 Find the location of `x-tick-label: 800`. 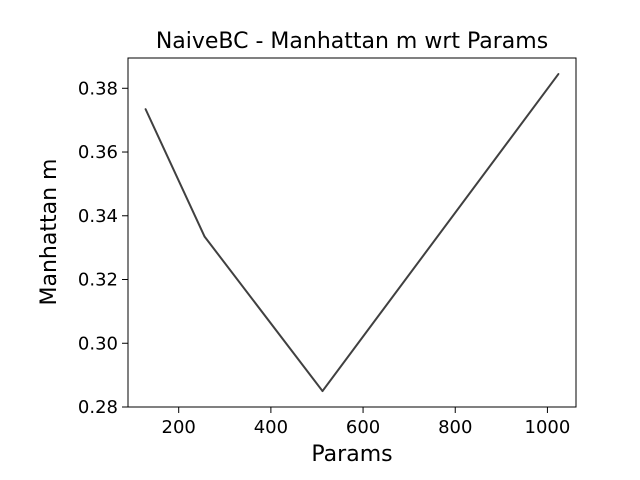

x-tick-label: 800 is located at coordinates (455, 427).